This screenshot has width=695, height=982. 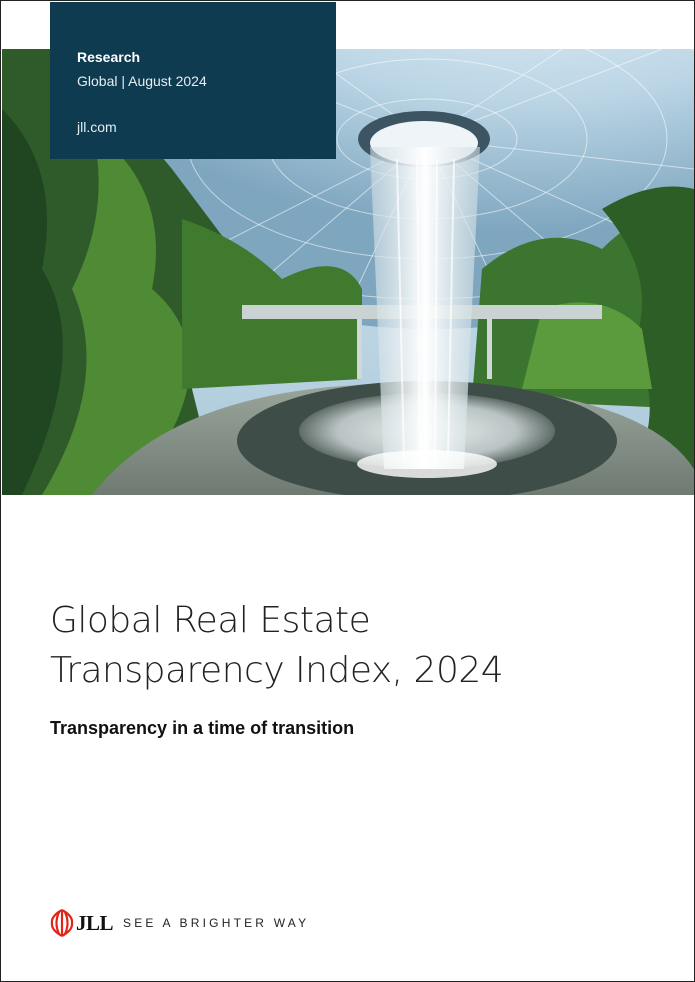 What do you see at coordinates (277, 670) in the screenshot?
I see `report-title-line-2: Transparency Index, 2024` at bounding box center [277, 670].